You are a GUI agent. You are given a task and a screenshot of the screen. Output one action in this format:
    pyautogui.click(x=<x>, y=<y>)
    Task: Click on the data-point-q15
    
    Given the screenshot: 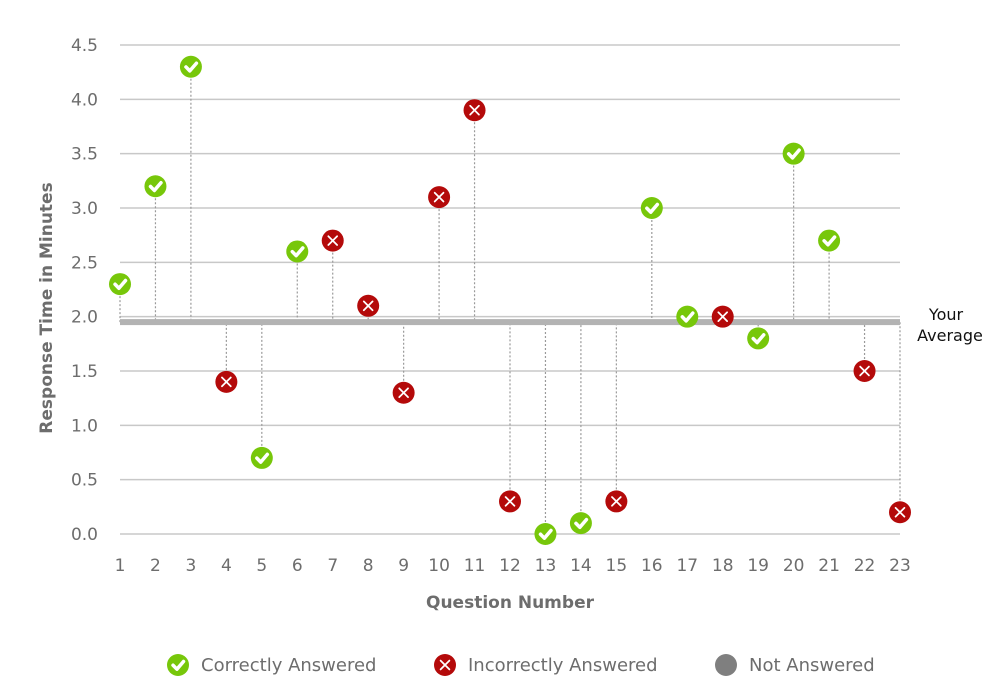 What is the action you would take?
    pyautogui.click(x=616, y=501)
    